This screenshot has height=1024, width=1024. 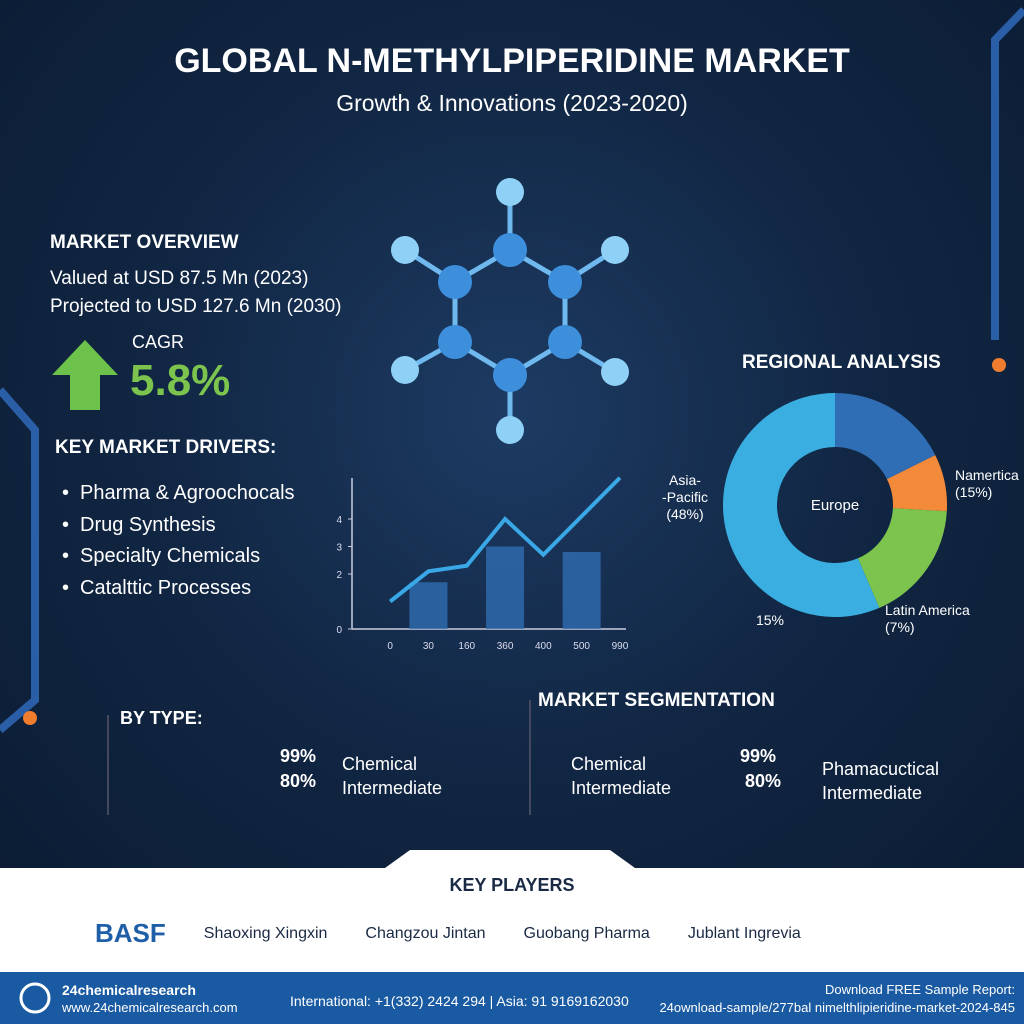 What do you see at coordinates (770, 620) in the screenshot?
I see `value-label: 15%` at bounding box center [770, 620].